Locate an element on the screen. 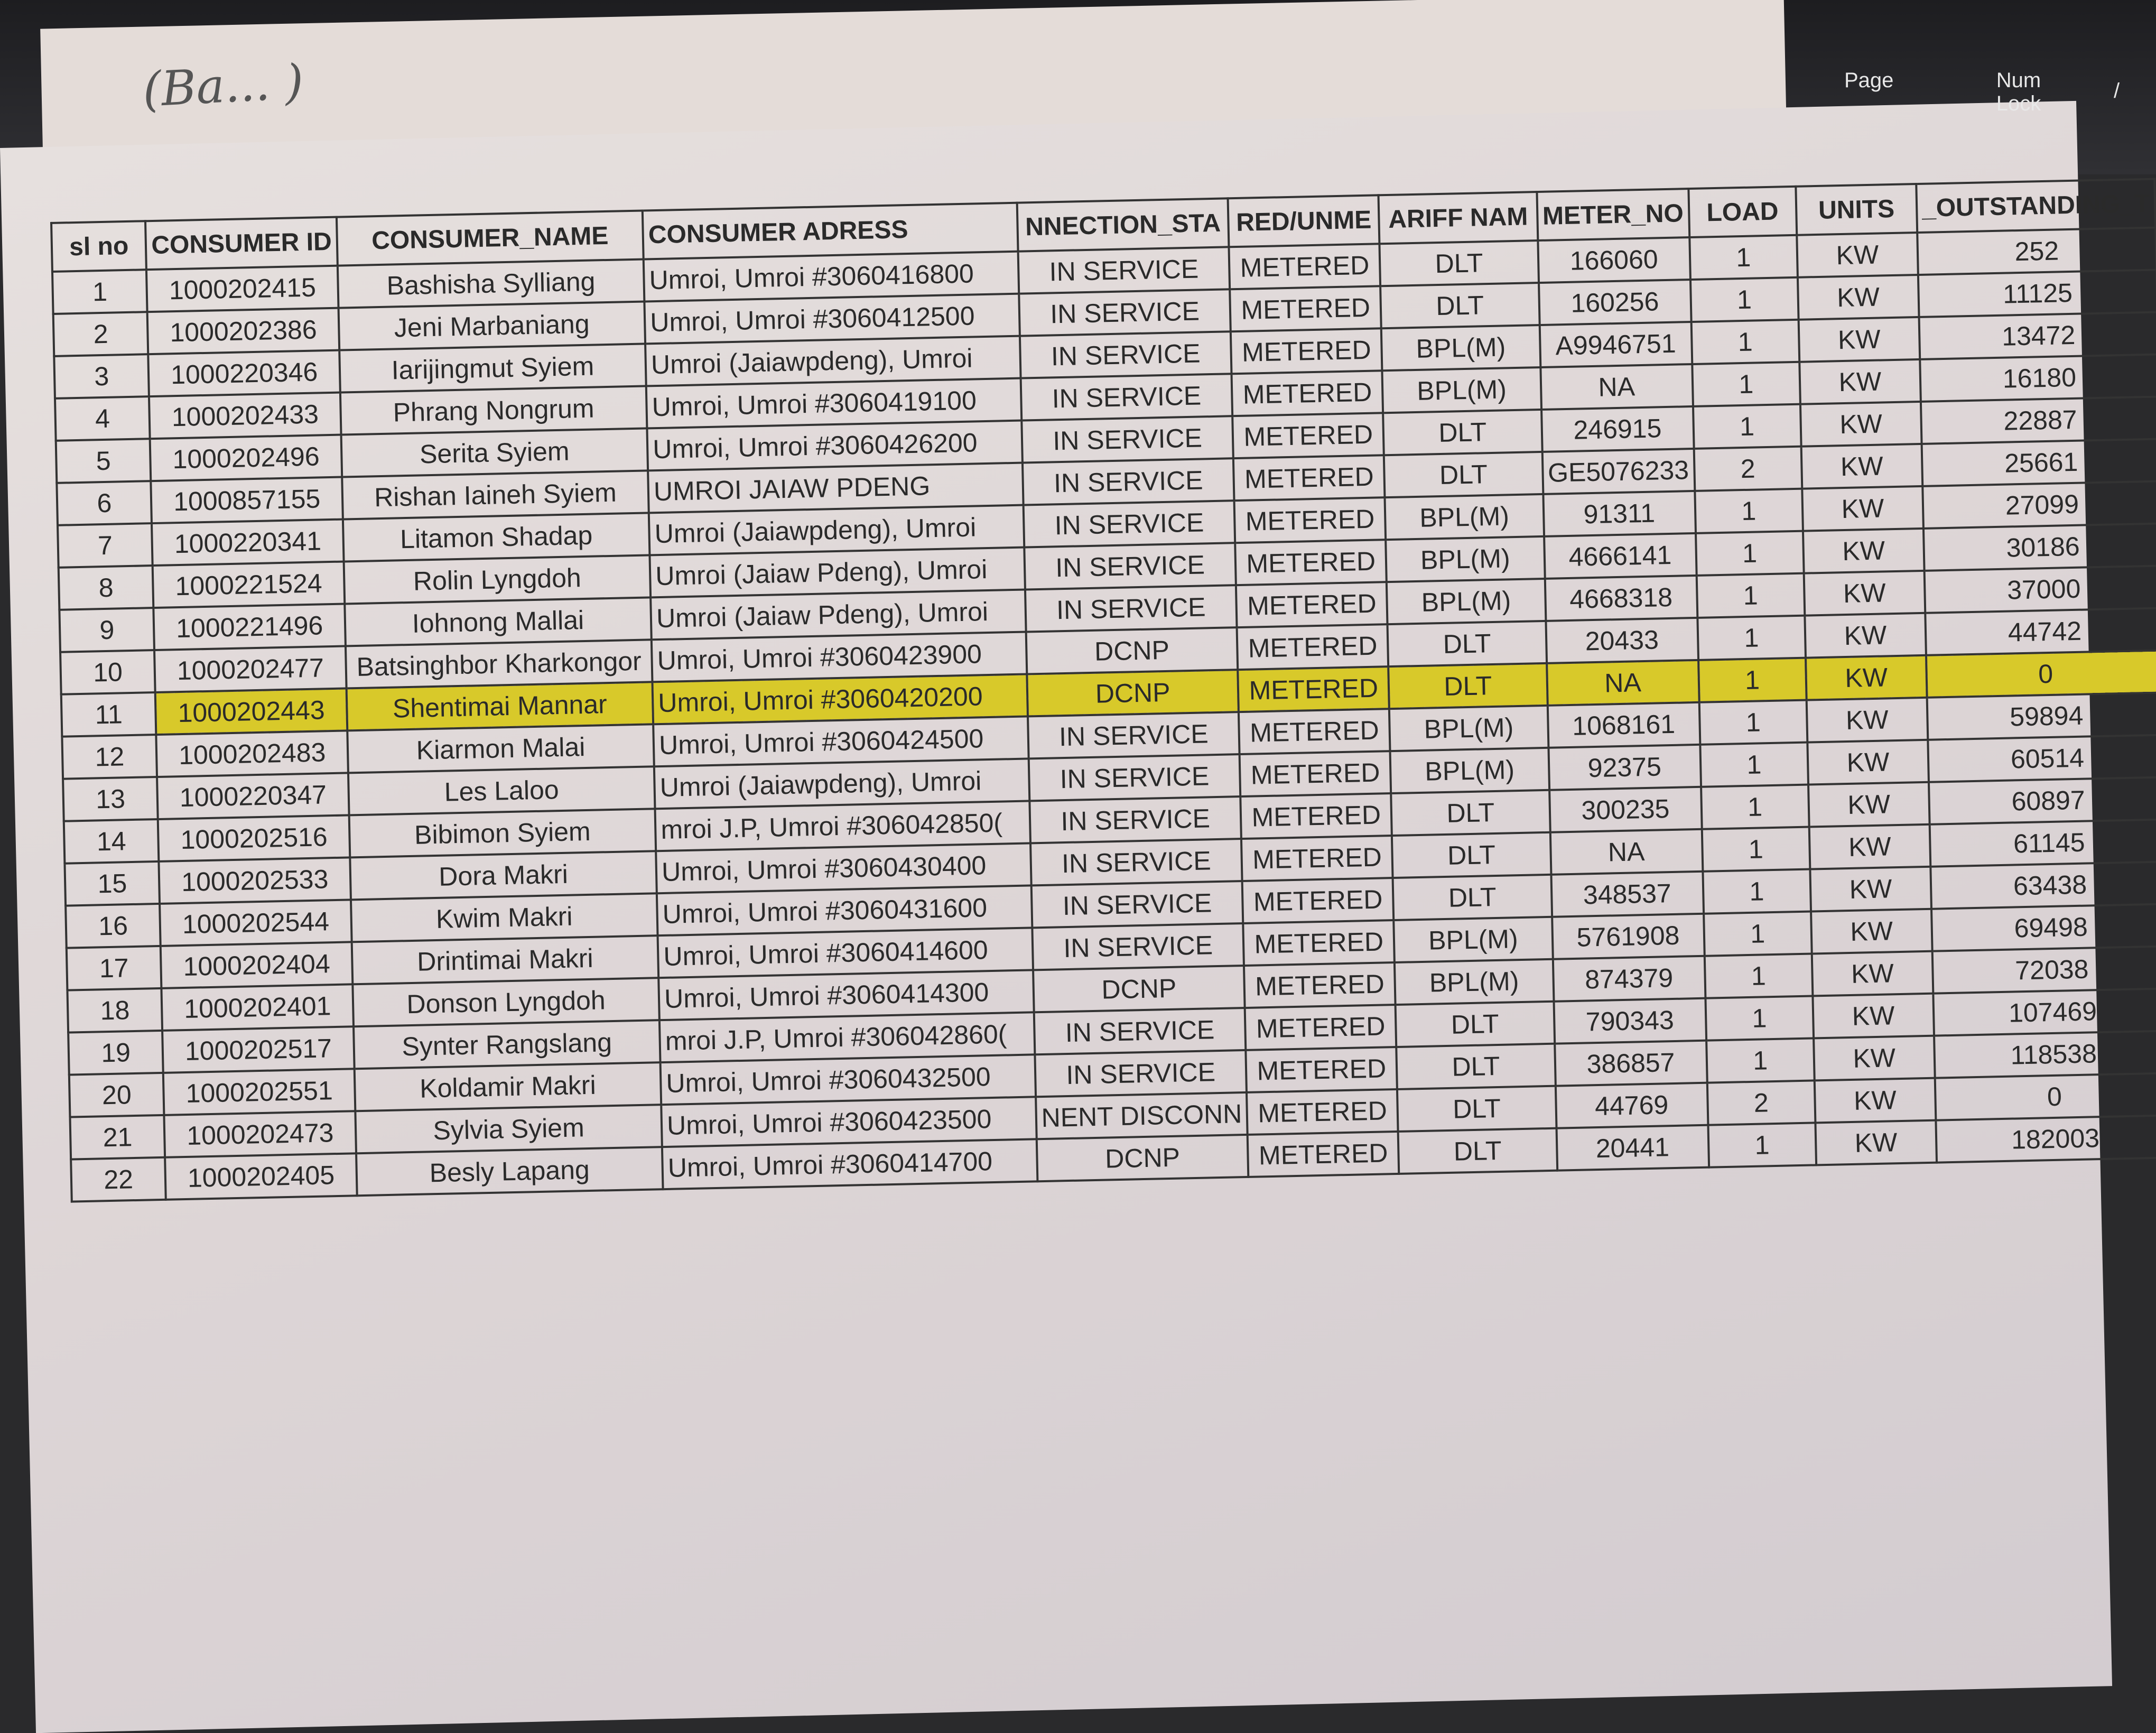 This screenshot has width=2156, height=1733. cell-consumer-address: Umroi, Umroi #3060420200 is located at coordinates (840, 700).